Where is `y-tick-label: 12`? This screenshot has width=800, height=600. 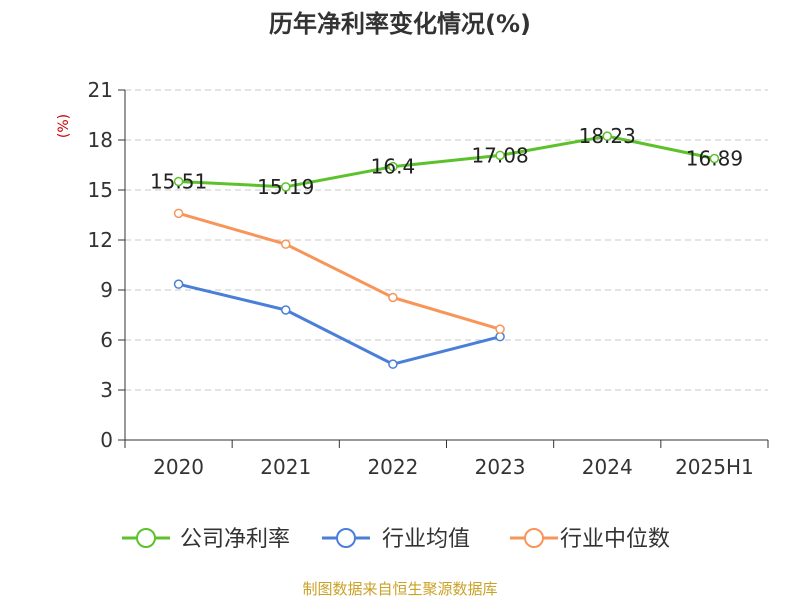 y-tick-label: 12 is located at coordinates (100, 240).